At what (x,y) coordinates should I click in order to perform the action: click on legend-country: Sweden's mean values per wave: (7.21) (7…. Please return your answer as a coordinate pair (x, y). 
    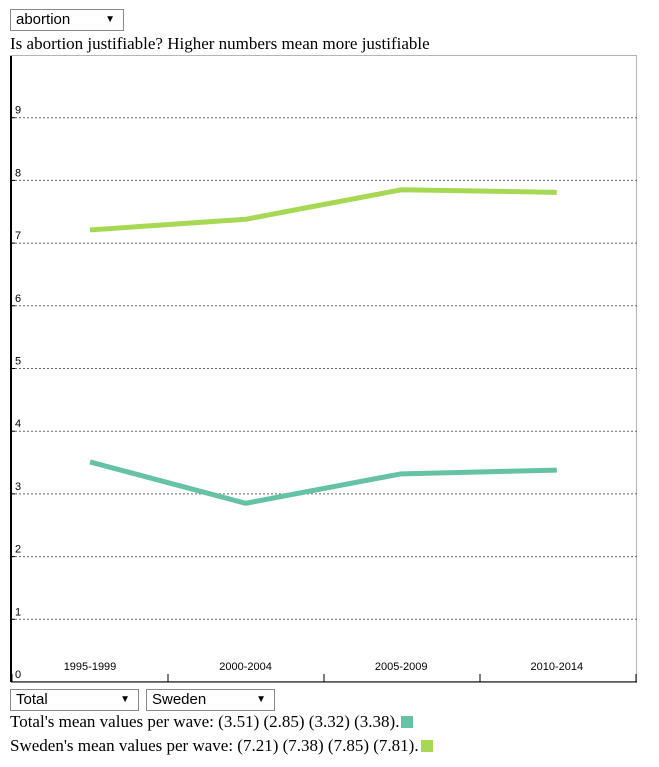
    Looking at the image, I should click on (221, 746).